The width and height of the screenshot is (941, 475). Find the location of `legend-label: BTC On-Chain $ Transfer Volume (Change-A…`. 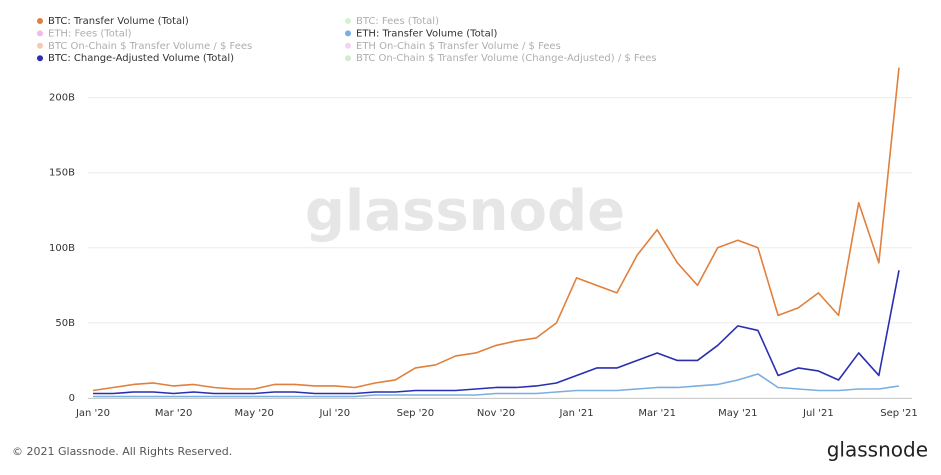

legend-label: BTC On-Chain $ Transfer Volume (Change-A… is located at coordinates (506, 58).